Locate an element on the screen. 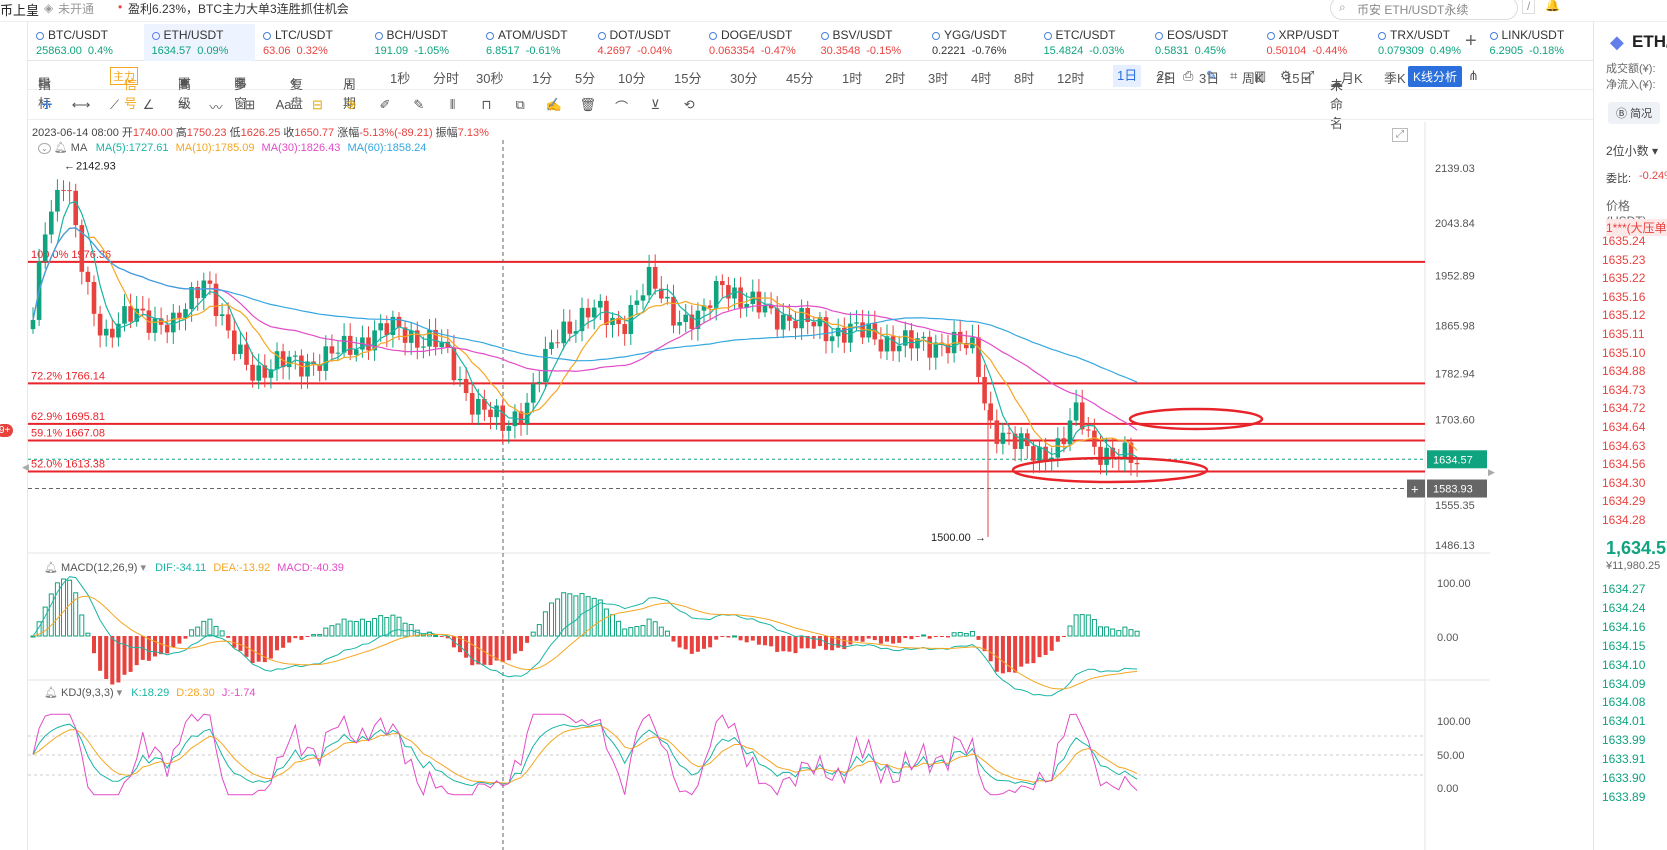 This screenshot has width=1667, height=850. fib-icon: ⊟ is located at coordinates (317, 104).